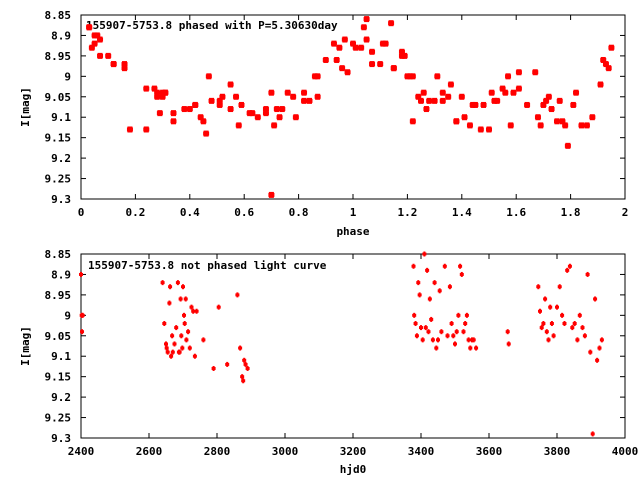 Image resolution: width=640 pixels, height=480 pixels. Describe the element at coordinates (58, 295) in the screenshot. I see `y-tick-label: 8.95` at that location.